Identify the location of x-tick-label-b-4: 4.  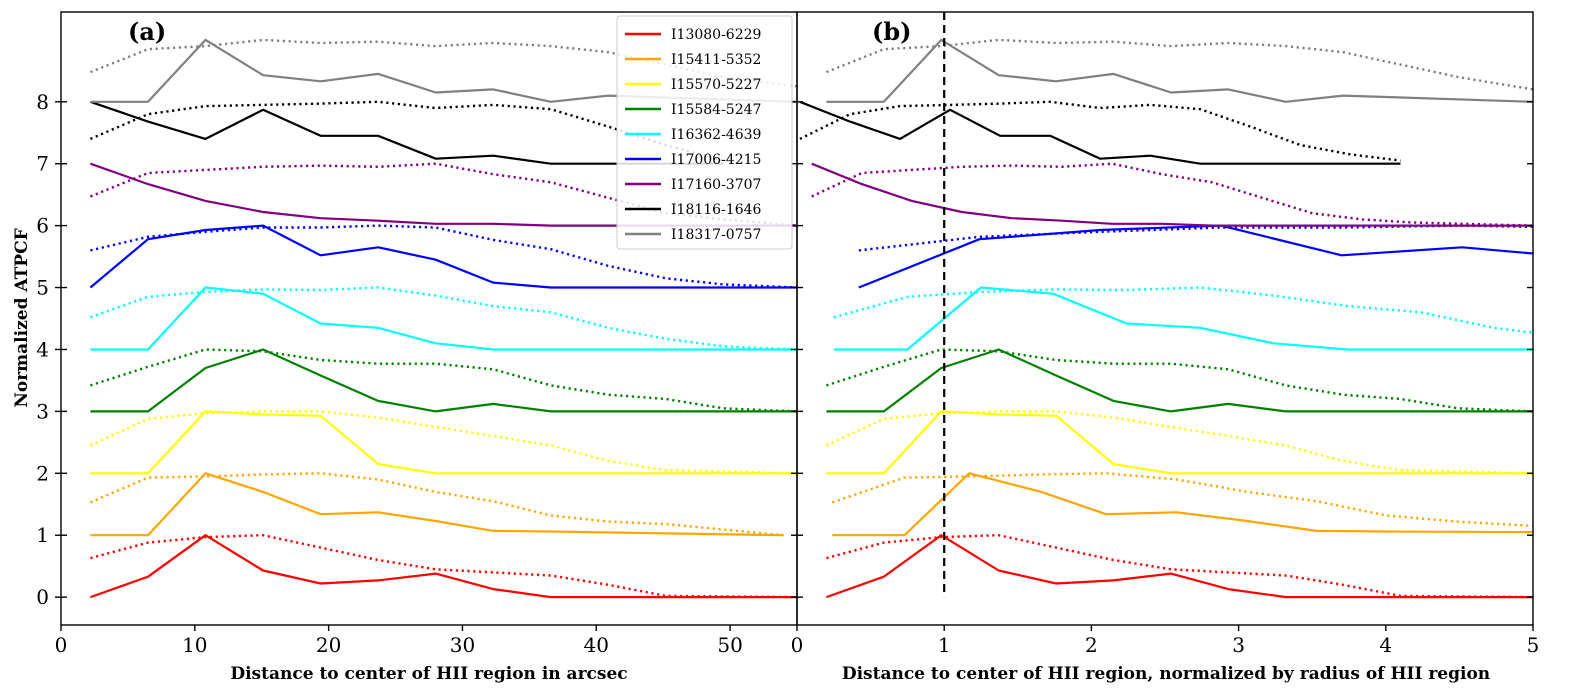
(1385, 645).